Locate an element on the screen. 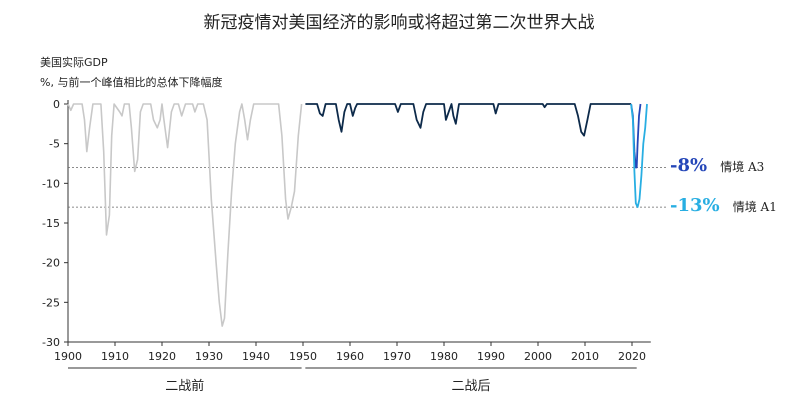 The image size is (798, 402). scenario-a1-label: 情境 A1 is located at coordinates (755, 207).